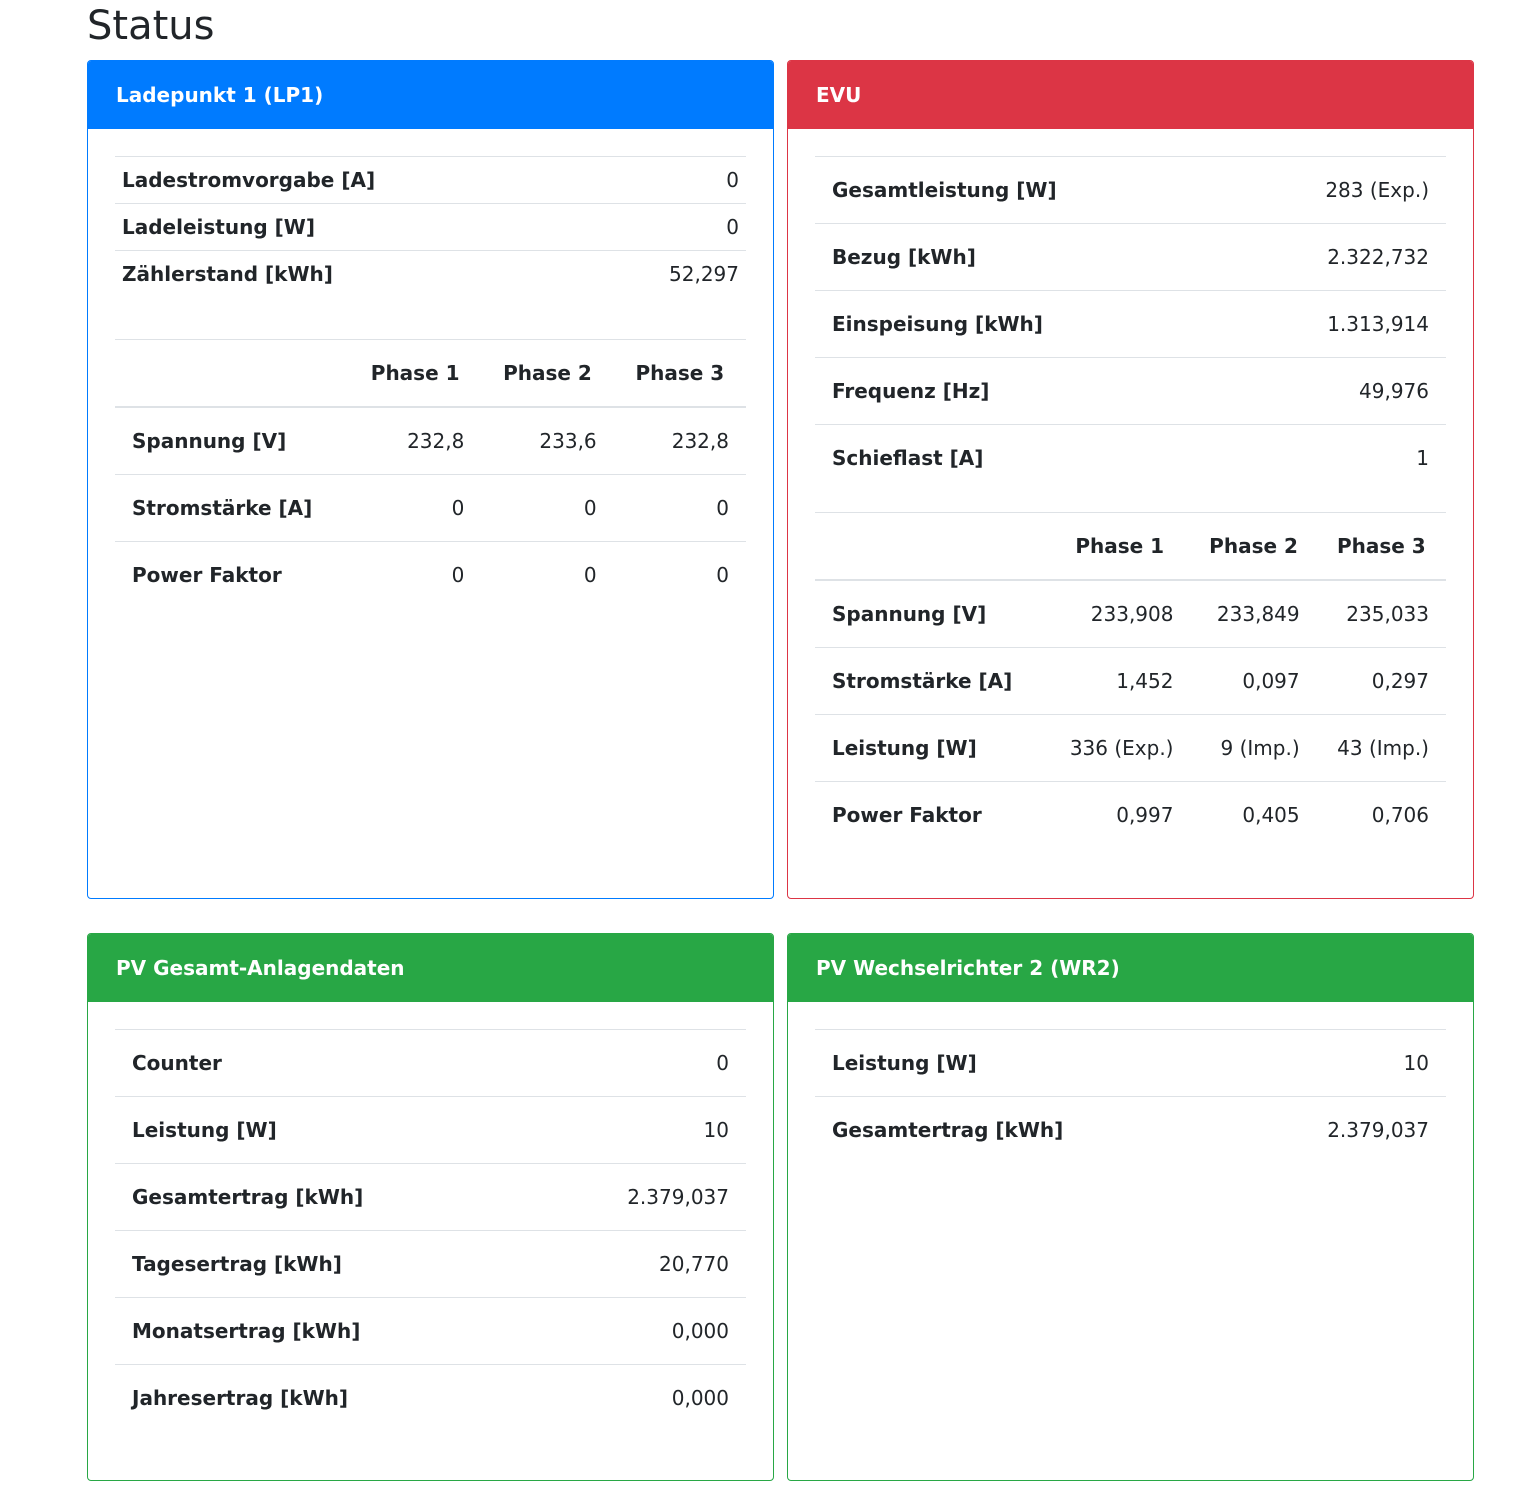 Image resolution: width=1527 pixels, height=1504 pixels. What do you see at coordinates (568, 441) in the screenshot?
I see `cell-value: 233,6` at bounding box center [568, 441].